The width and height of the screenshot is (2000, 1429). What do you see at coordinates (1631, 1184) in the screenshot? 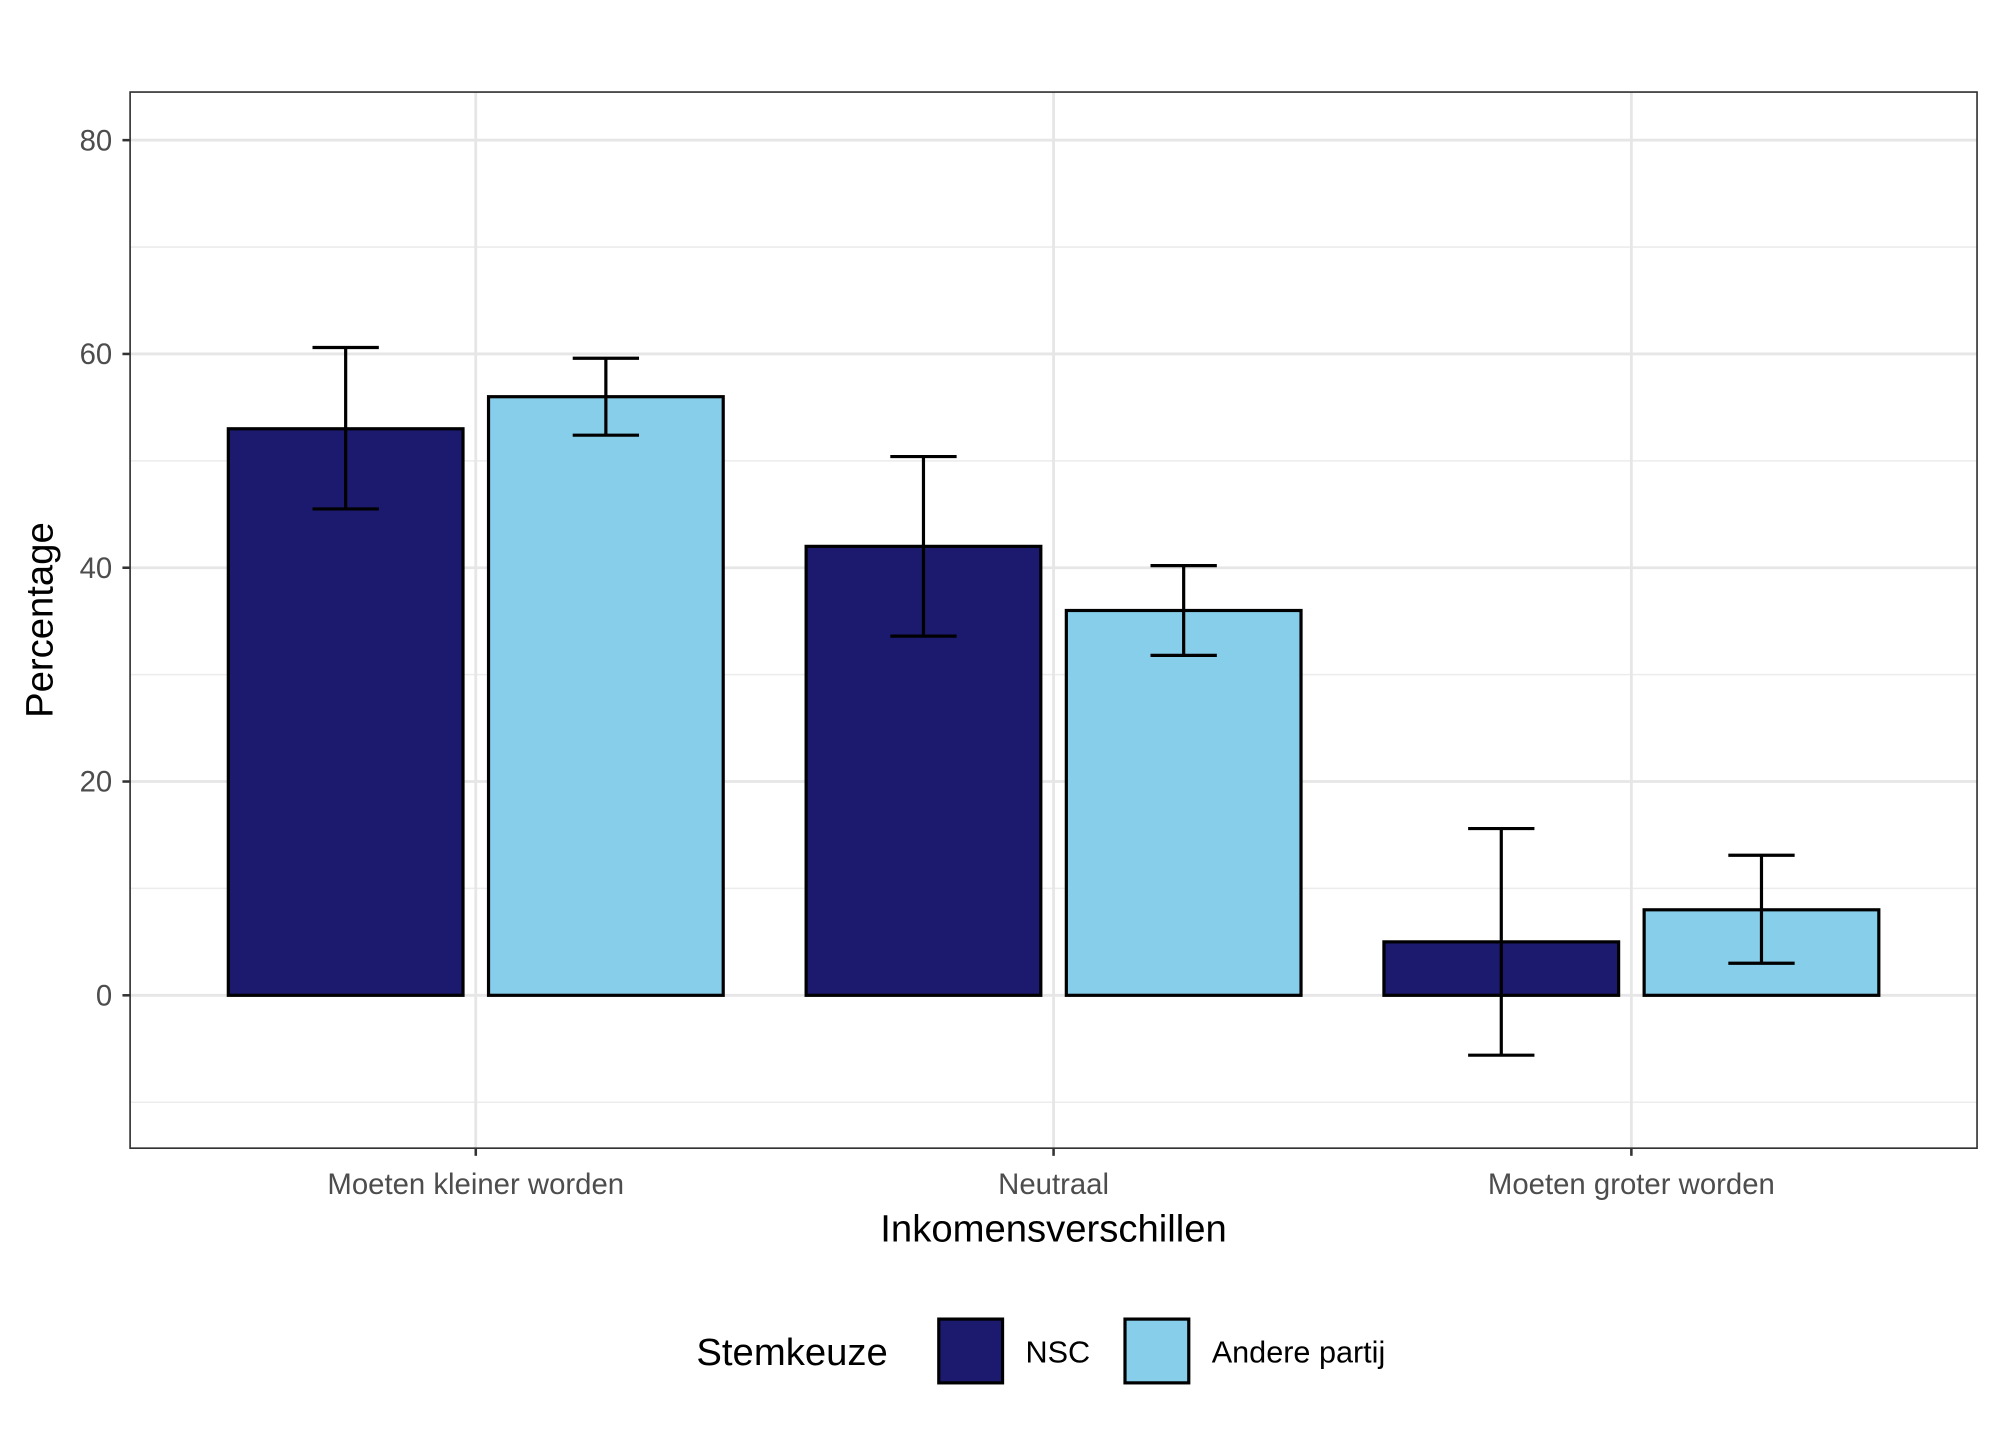
I see `x-tick-label: Moeten groter worden` at bounding box center [1631, 1184].